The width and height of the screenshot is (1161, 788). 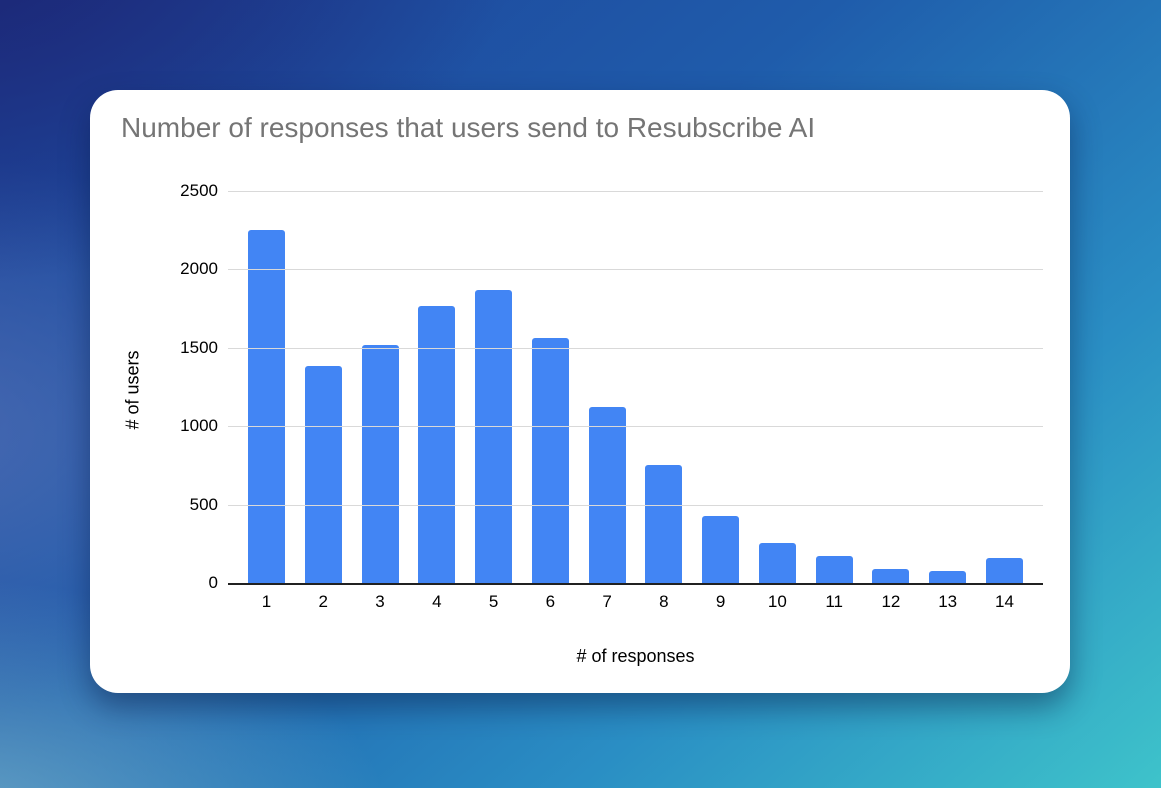 I want to click on y-axis-tick-label: 0, so click(x=213, y=582).